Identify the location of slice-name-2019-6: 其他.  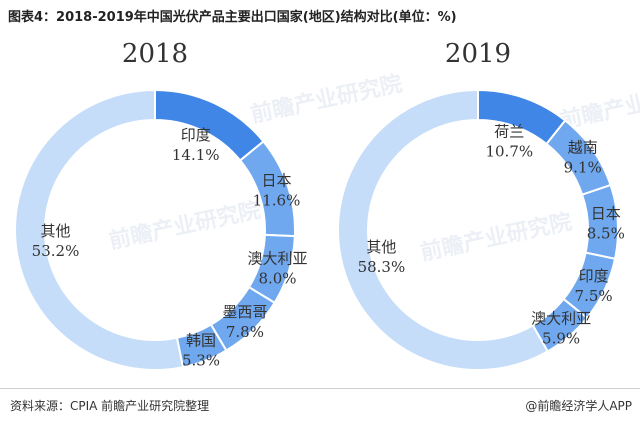
(381, 247).